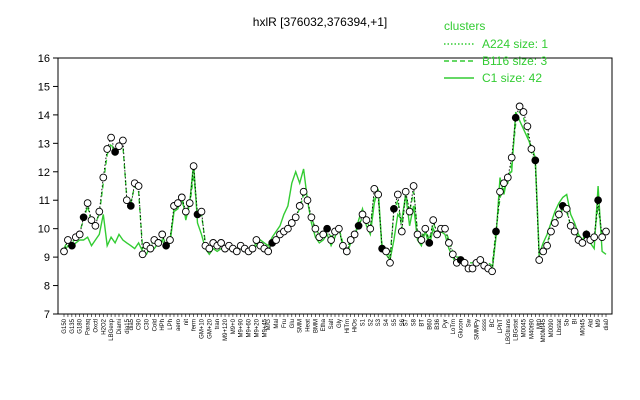 The width and height of the screenshot is (640, 400). Describe the element at coordinates (477, 329) in the screenshot. I see `x-tick-label: SMMPy` at that location.